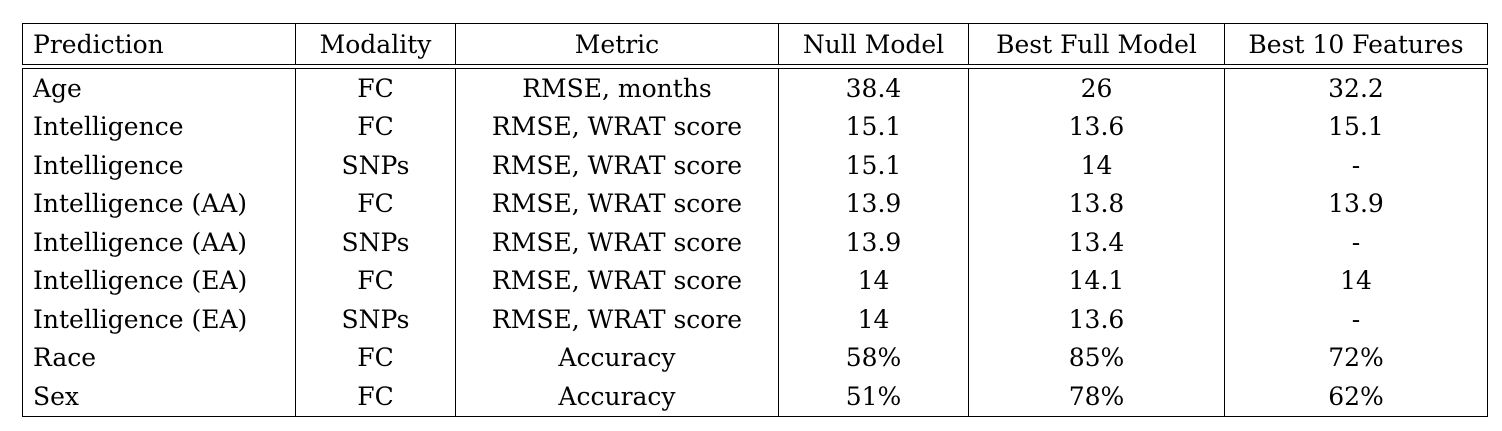  Describe the element at coordinates (617, 88) in the screenshot. I see `cell-metric: RMSE, months` at that location.